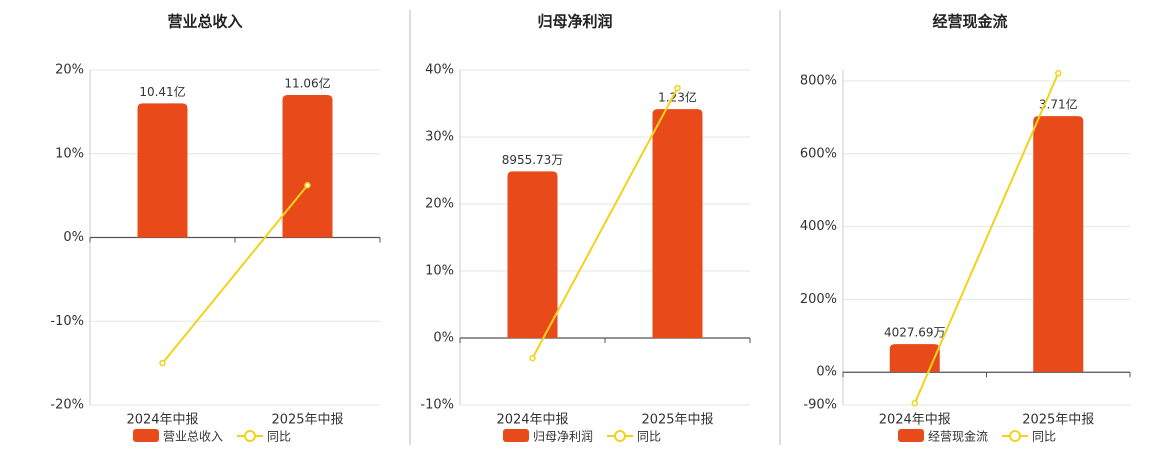 The image size is (1160, 450). I want to click on y-tick-label: 800%, so click(818, 80).